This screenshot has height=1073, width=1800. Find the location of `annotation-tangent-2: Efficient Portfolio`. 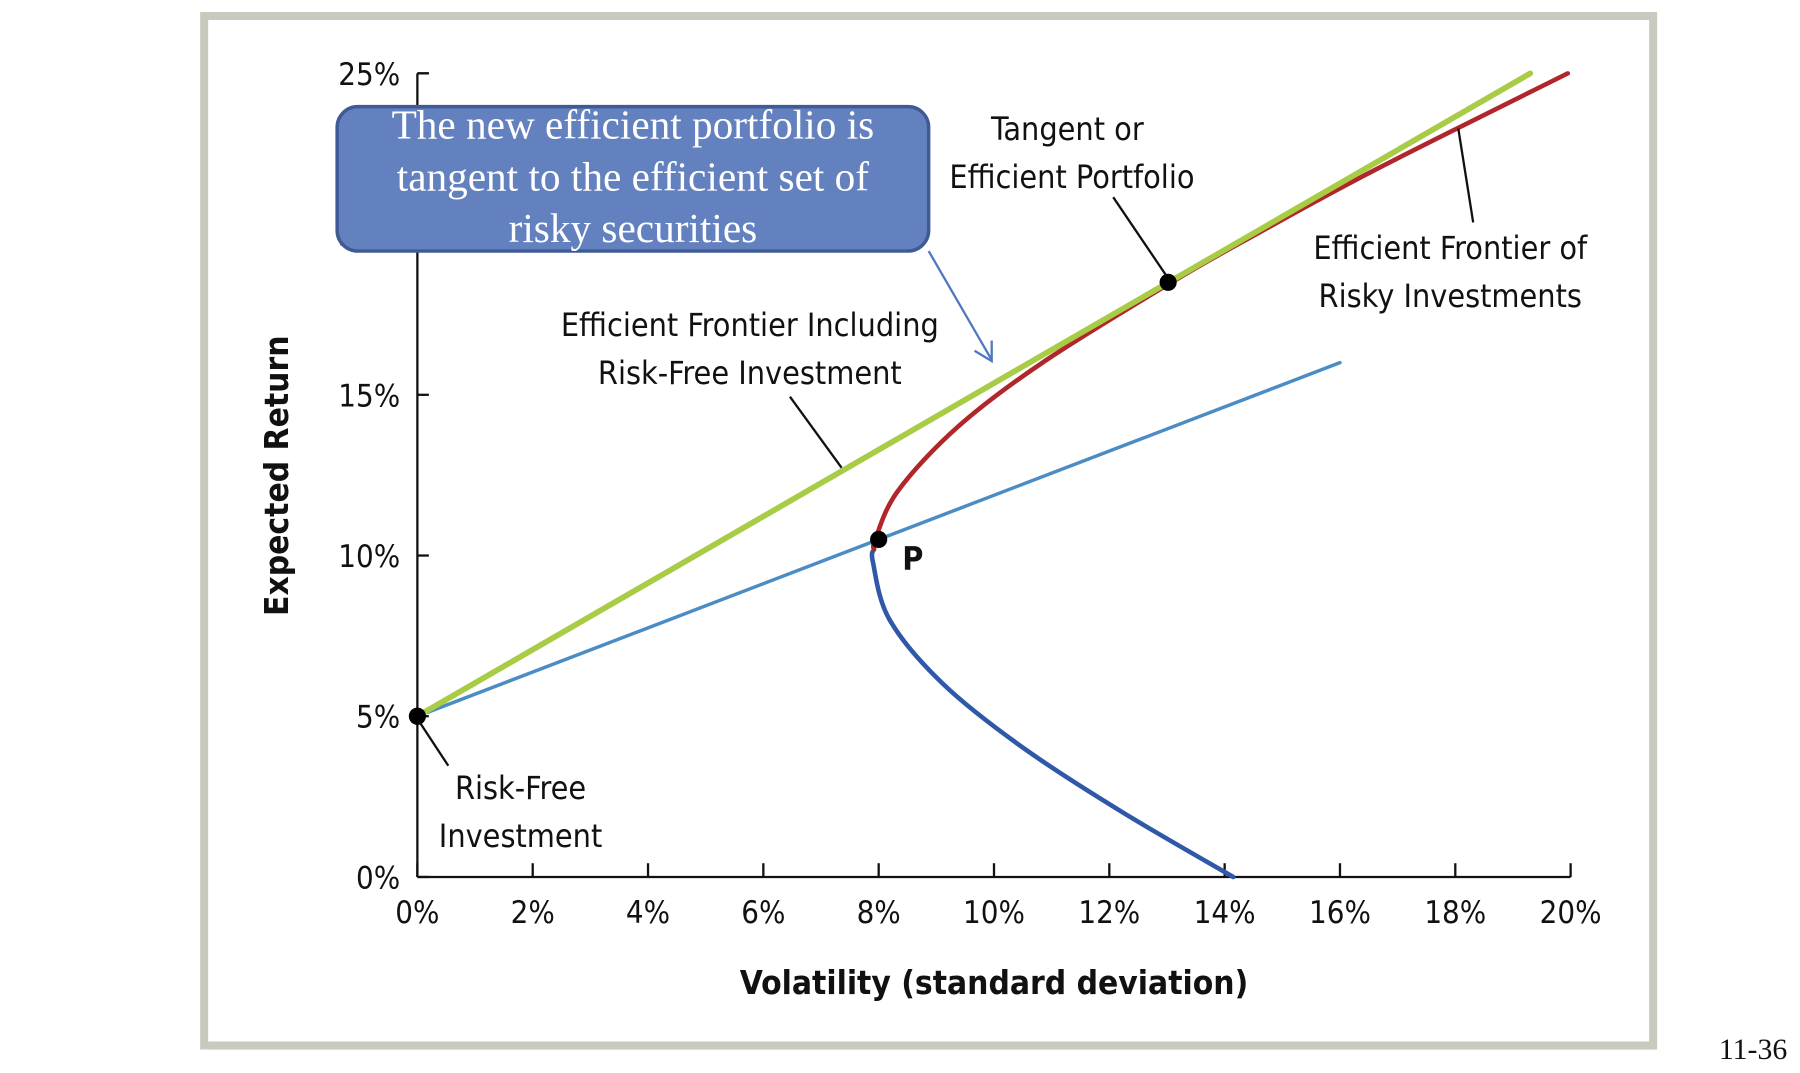

annotation-tangent-2: Efficient Portfolio is located at coordinates (1071, 177).